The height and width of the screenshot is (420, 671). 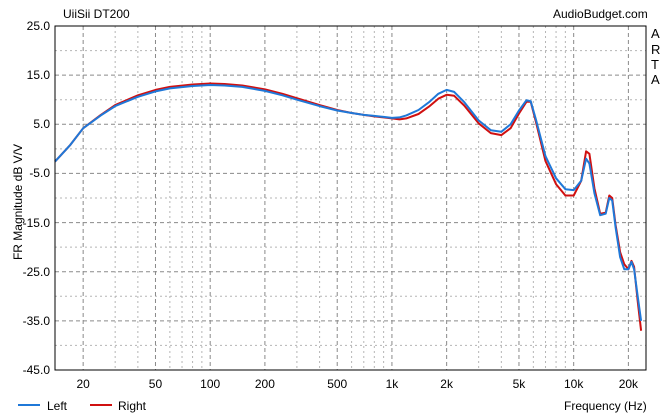 I want to click on x-tick-label: 1k, so click(x=392, y=384).